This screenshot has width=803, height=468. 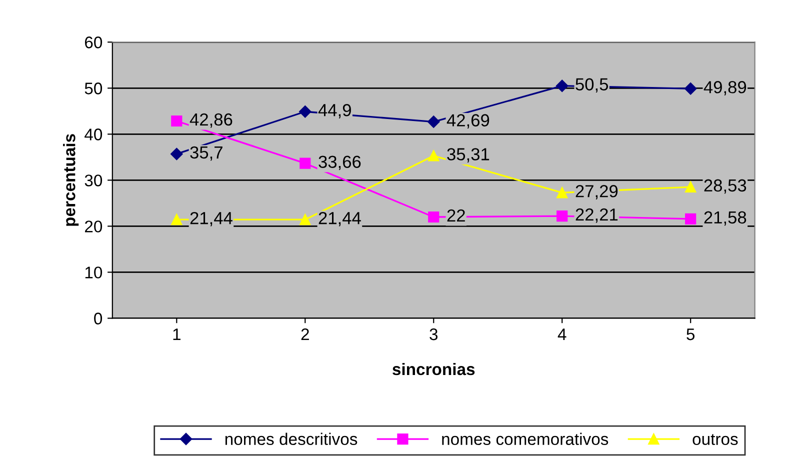 I want to click on y-tick-label: 0, so click(x=98, y=318).